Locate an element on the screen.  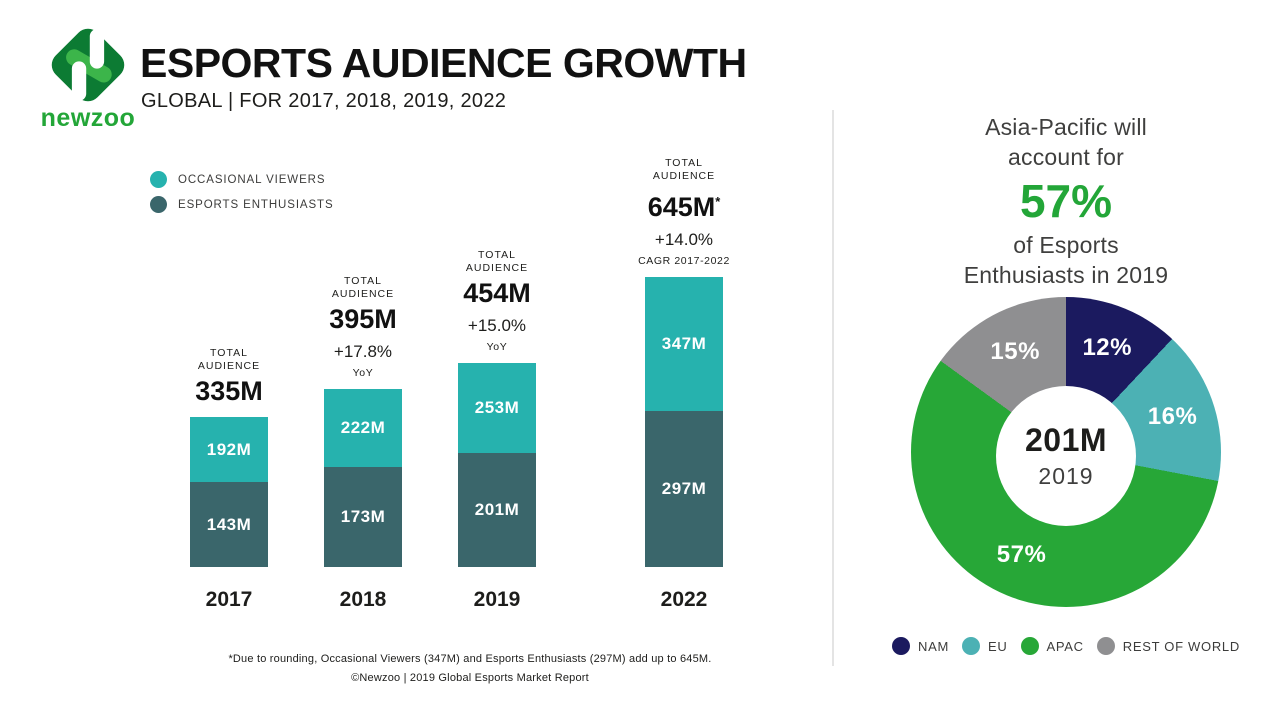
legend-label: ESPORTS ENTHUSIASTS is located at coordinates (256, 204).